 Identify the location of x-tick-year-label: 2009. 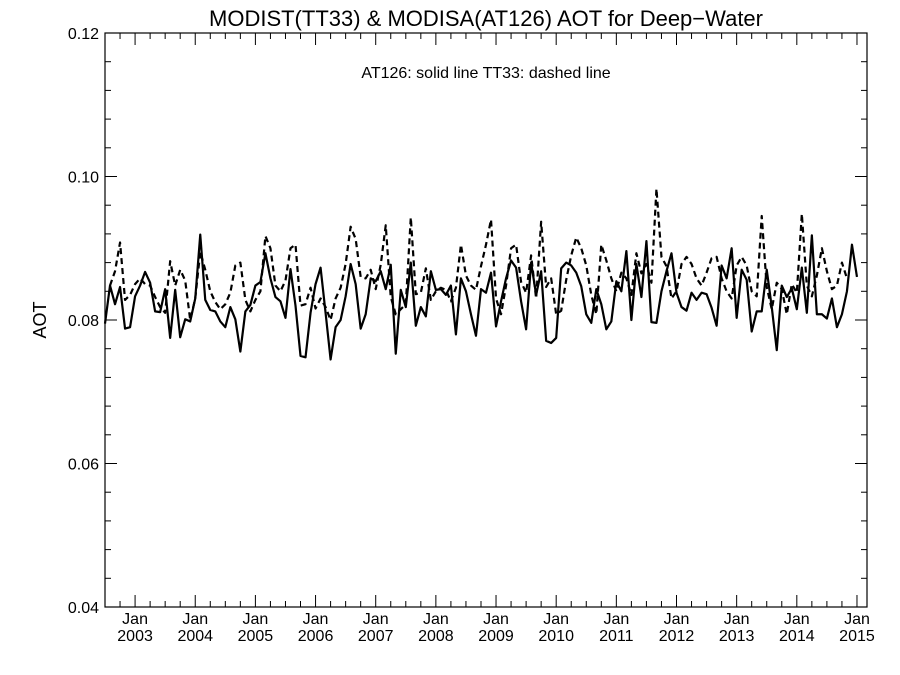
(496, 636).